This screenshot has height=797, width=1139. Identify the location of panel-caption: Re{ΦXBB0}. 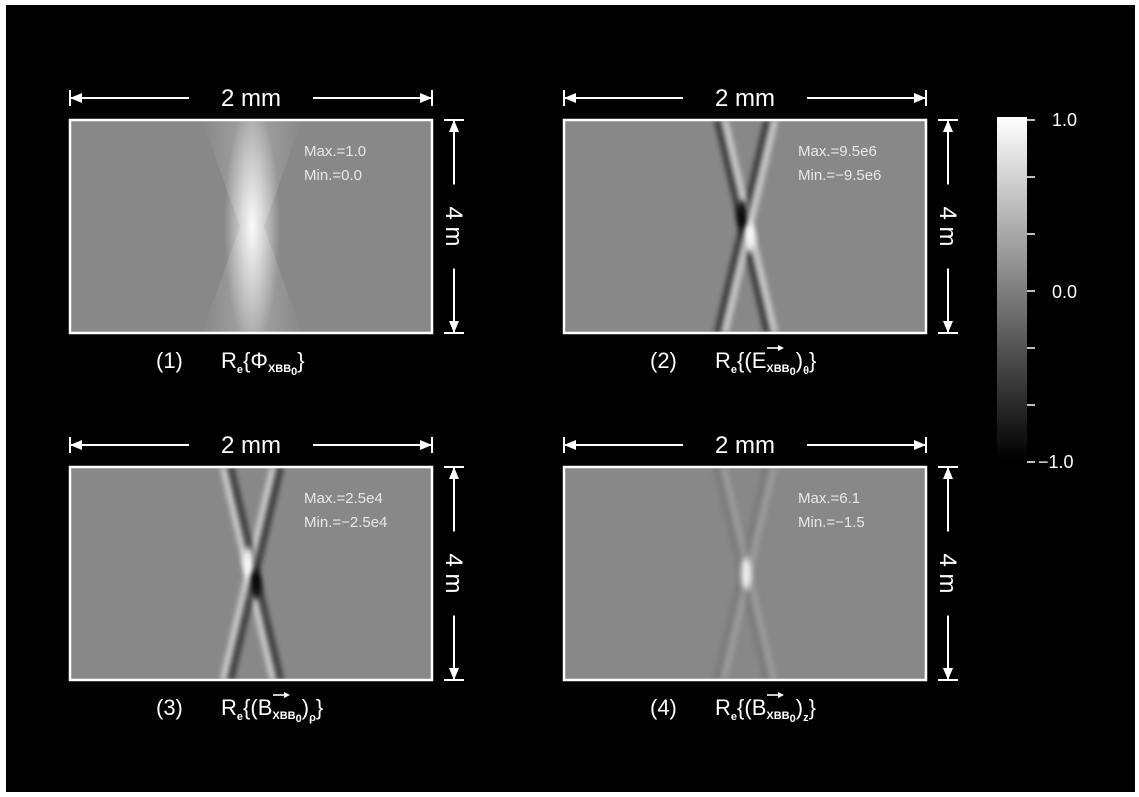
(263, 363).